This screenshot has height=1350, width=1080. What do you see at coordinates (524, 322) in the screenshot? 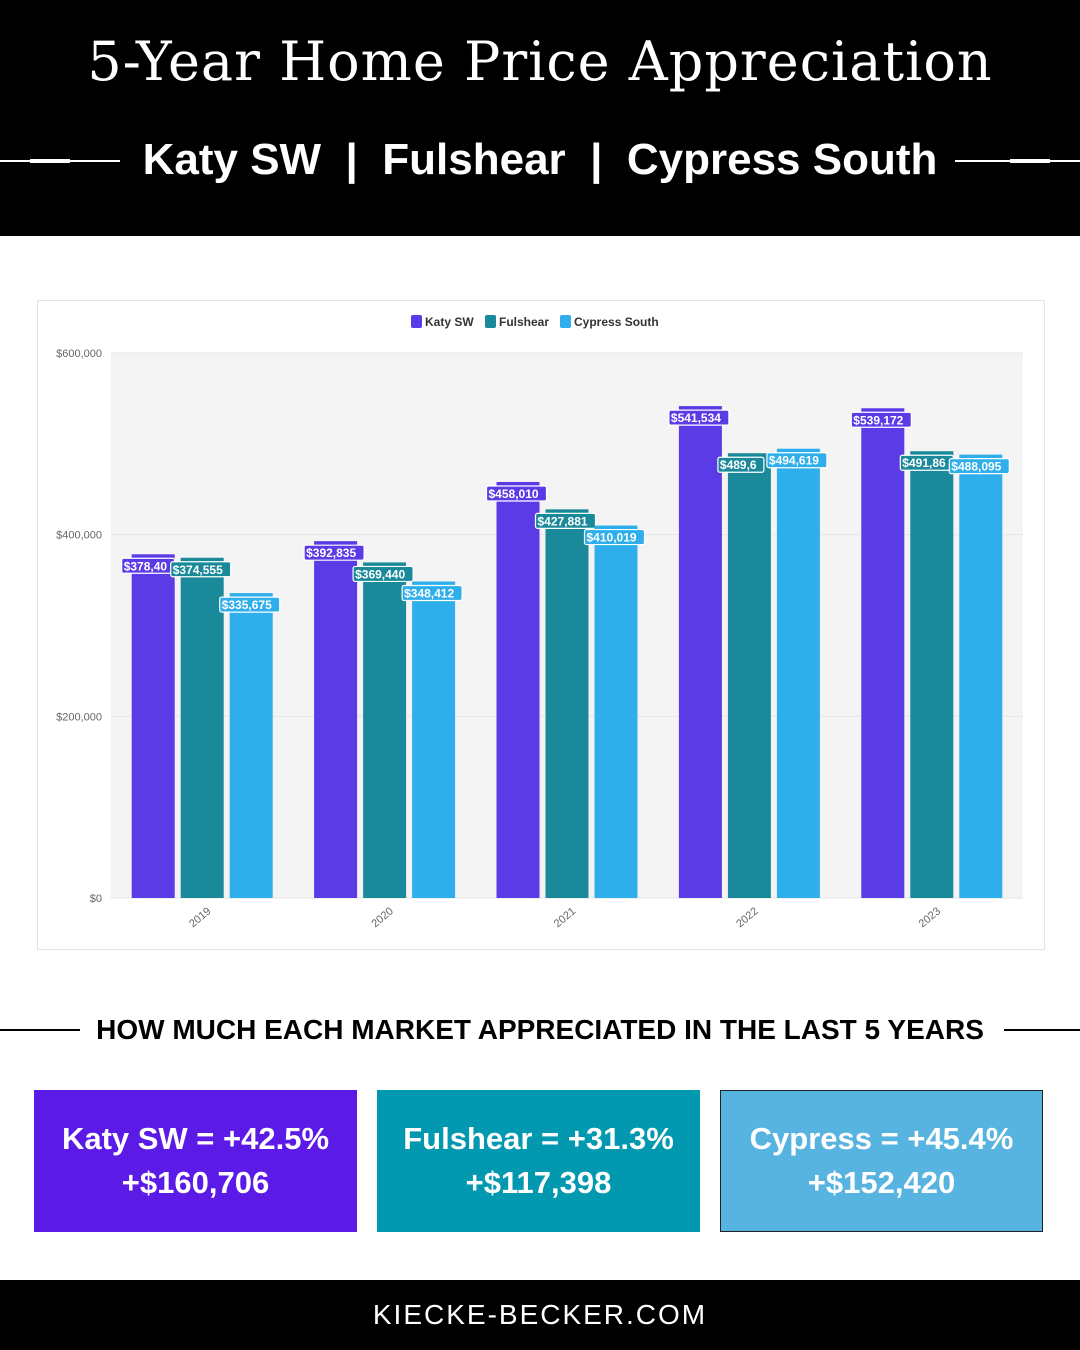
I see `legend-label: Fulshear` at bounding box center [524, 322].